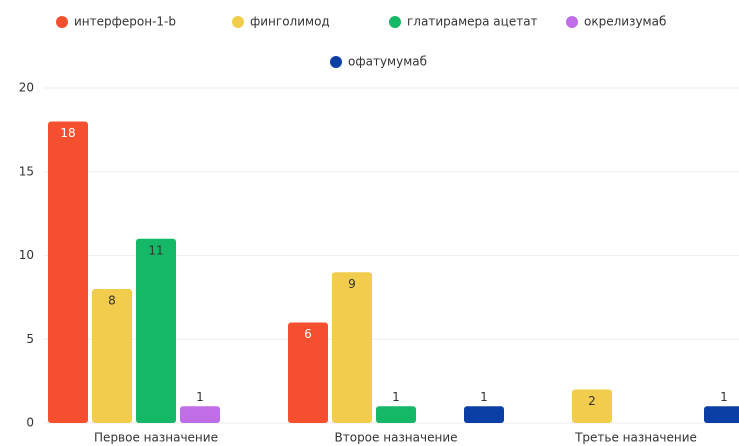  Describe the element at coordinates (125, 22) in the screenshot. I see `legend-label: интерферон-1-b` at that location.